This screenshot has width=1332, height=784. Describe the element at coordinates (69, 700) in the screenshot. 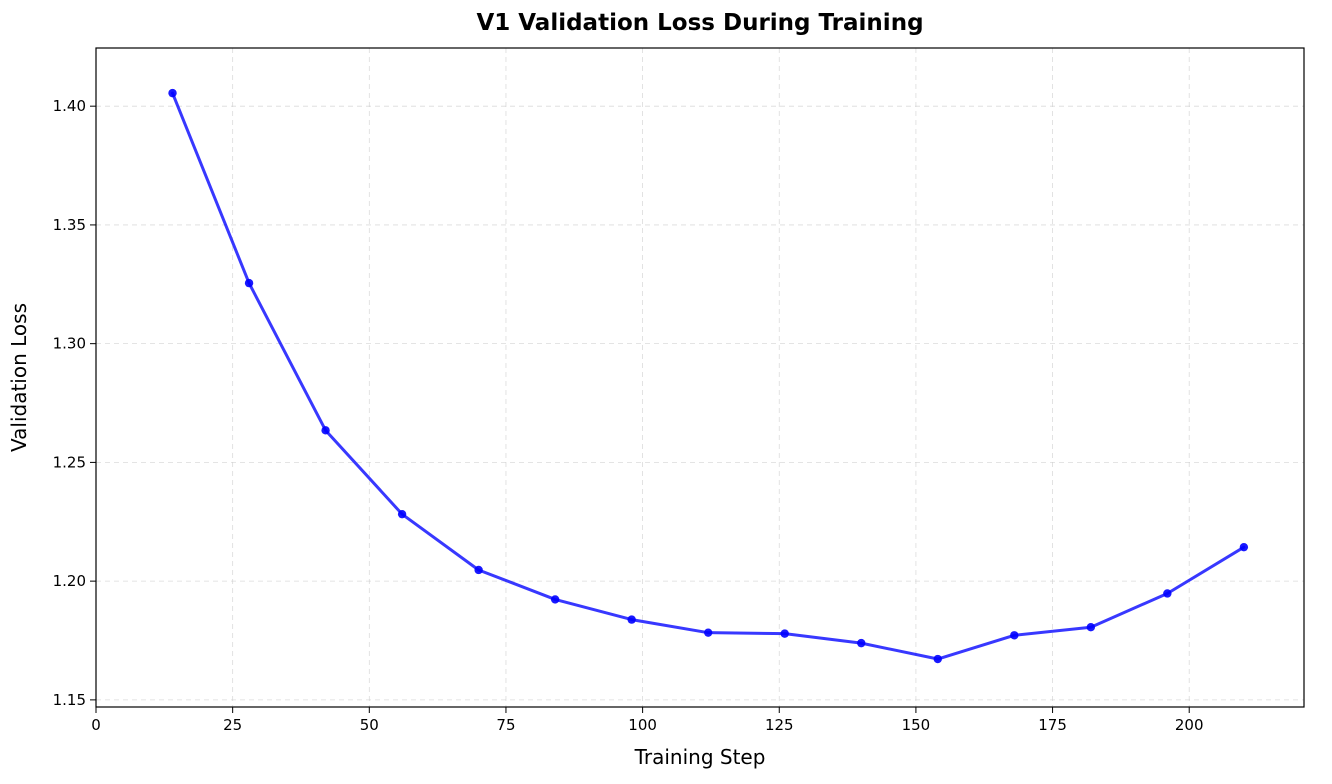

I see `y-tick-label: 1.15` at that location.